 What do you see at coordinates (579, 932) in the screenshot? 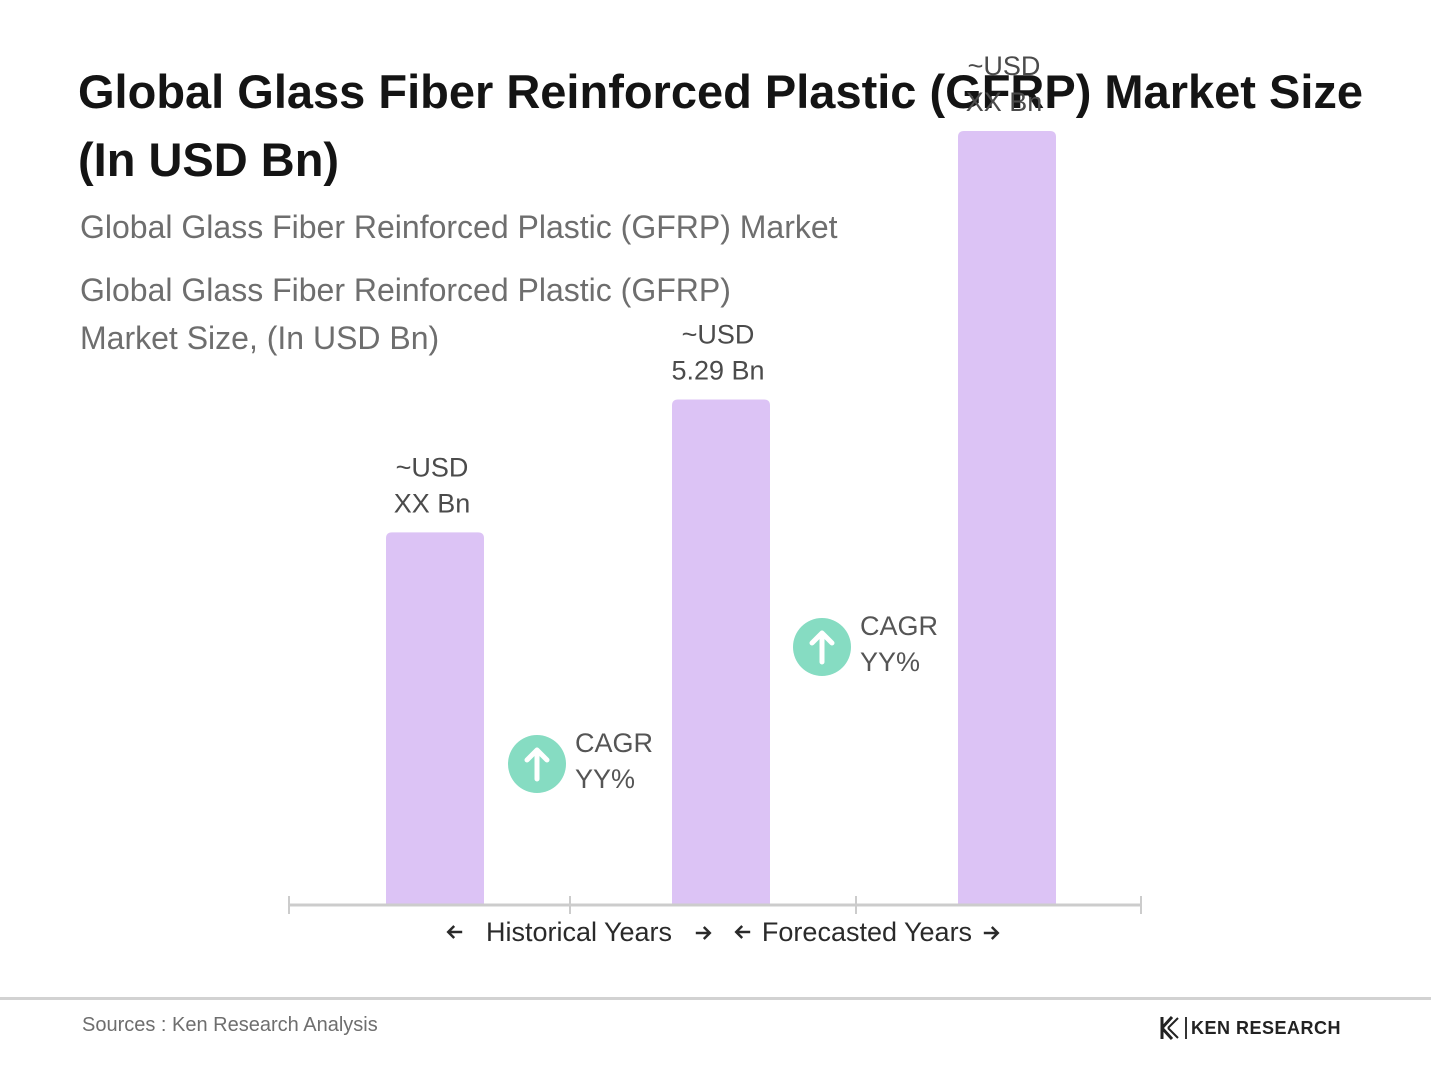
I see `period-label-1: Historical Years` at bounding box center [579, 932].